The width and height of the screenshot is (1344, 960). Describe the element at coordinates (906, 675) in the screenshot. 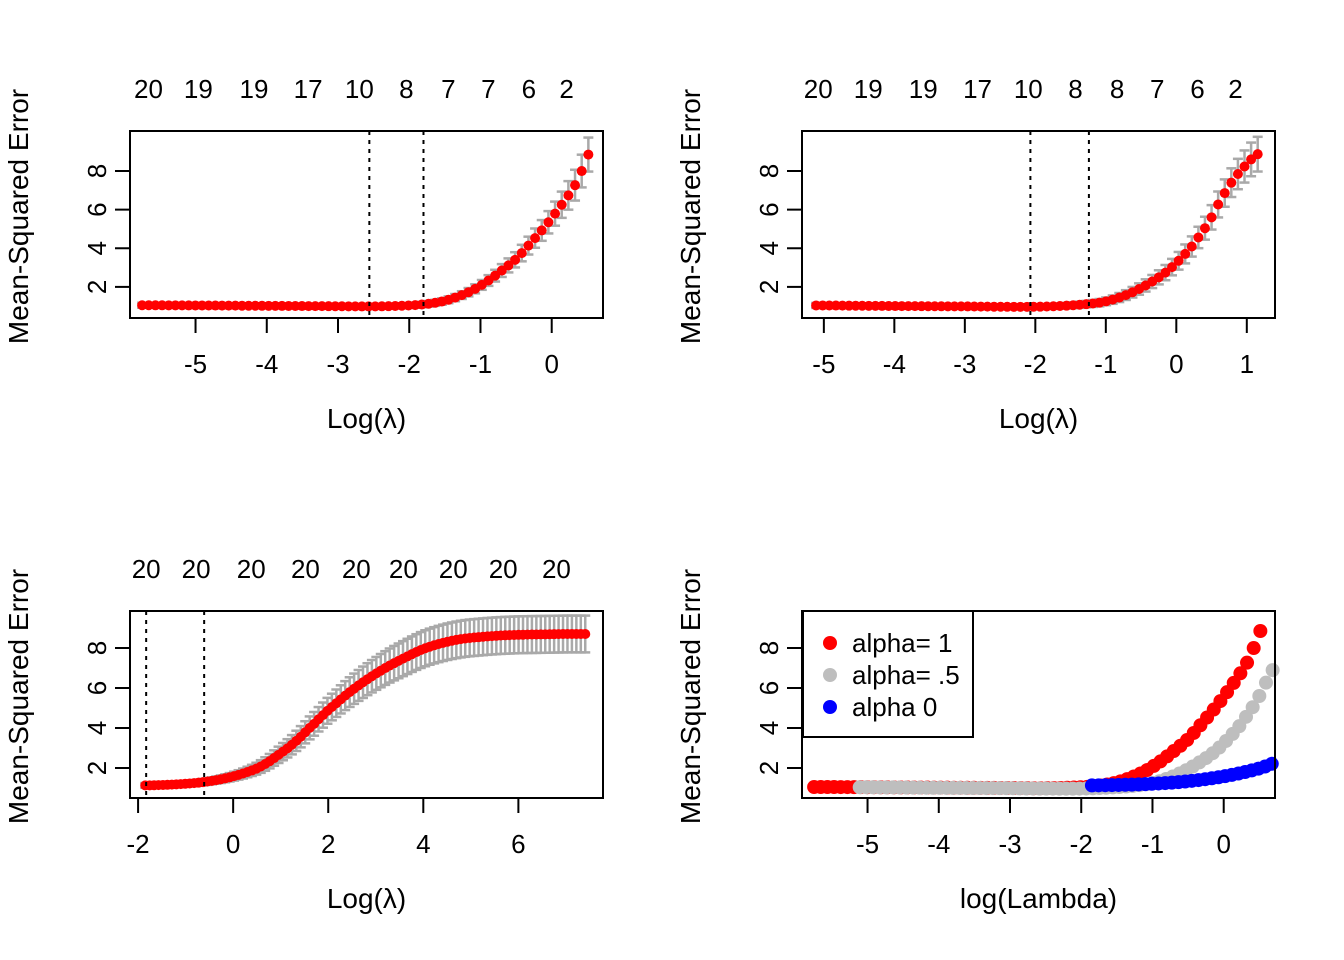

I see `legend-label: alpha= .5` at that location.